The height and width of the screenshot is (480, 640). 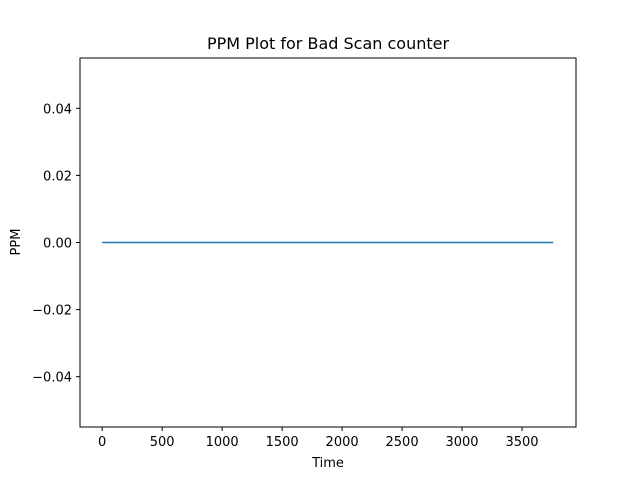 I want to click on y-tick-label: 0.02, so click(x=57, y=176).